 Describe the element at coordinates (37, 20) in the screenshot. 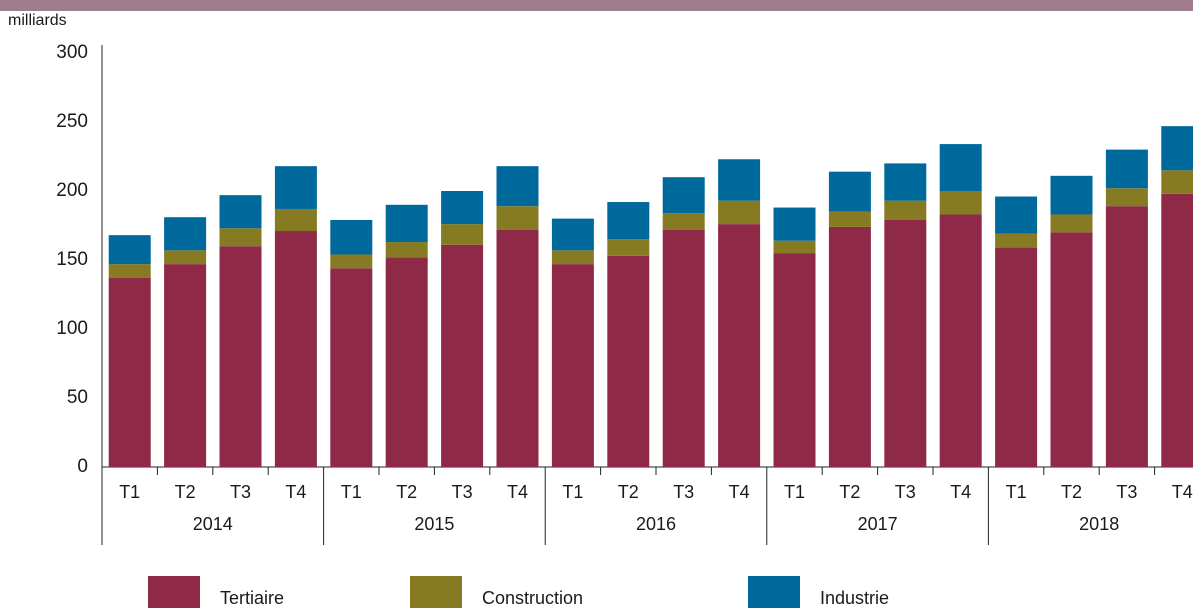

I see `y-unit-label: milliards` at that location.